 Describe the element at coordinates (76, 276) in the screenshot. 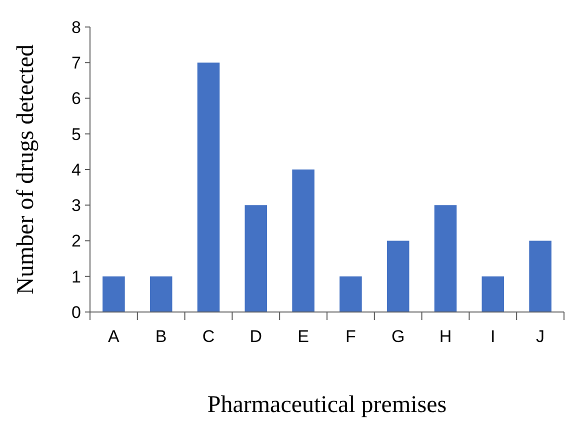

I see `y-tick-label: 1` at that location.